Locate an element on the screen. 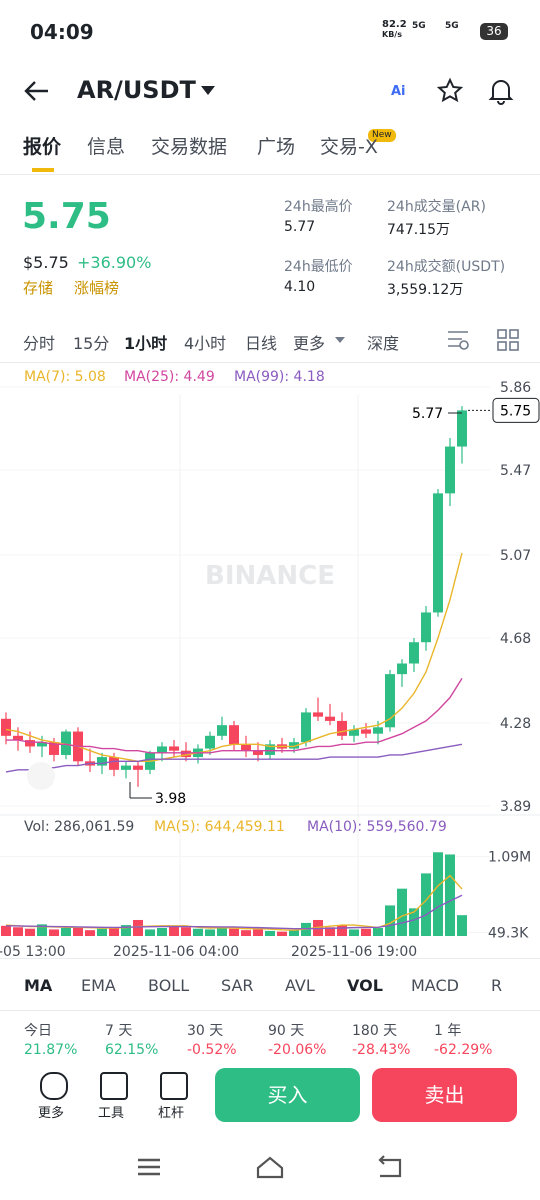 The width and height of the screenshot is (540, 1200). indicator: SAR is located at coordinates (237, 985).